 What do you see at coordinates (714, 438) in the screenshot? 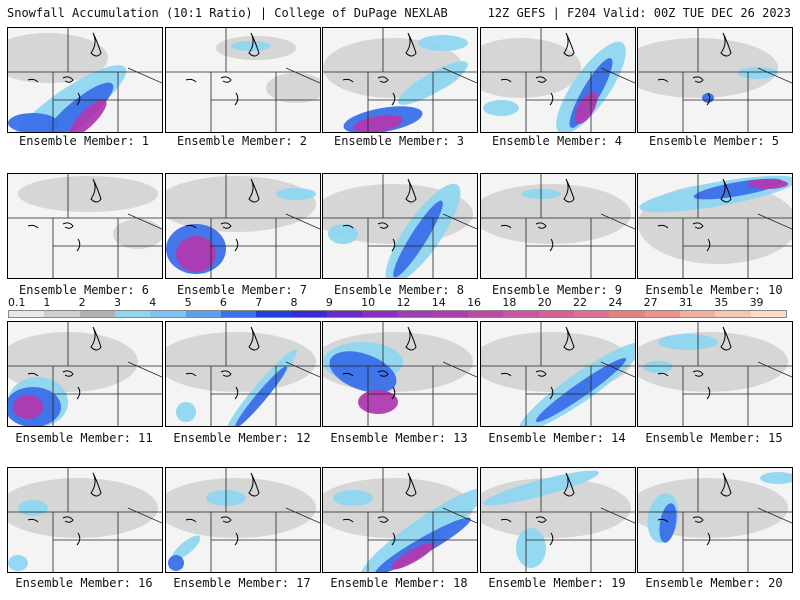
I see `ensemble-member-label: Ensemble Member: 15` at bounding box center [714, 438].